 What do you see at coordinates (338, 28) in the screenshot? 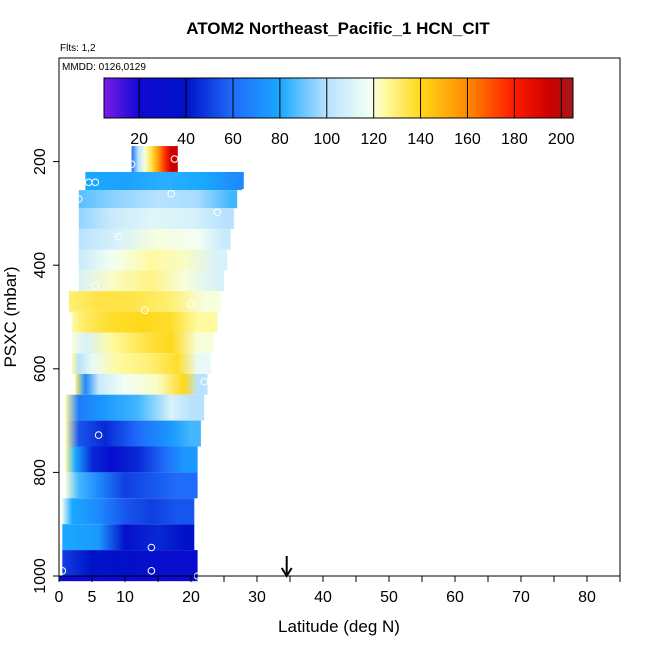
I see `chart-title: ATOM2 Northeast_Pacific_1 HCN_CIT` at bounding box center [338, 28].